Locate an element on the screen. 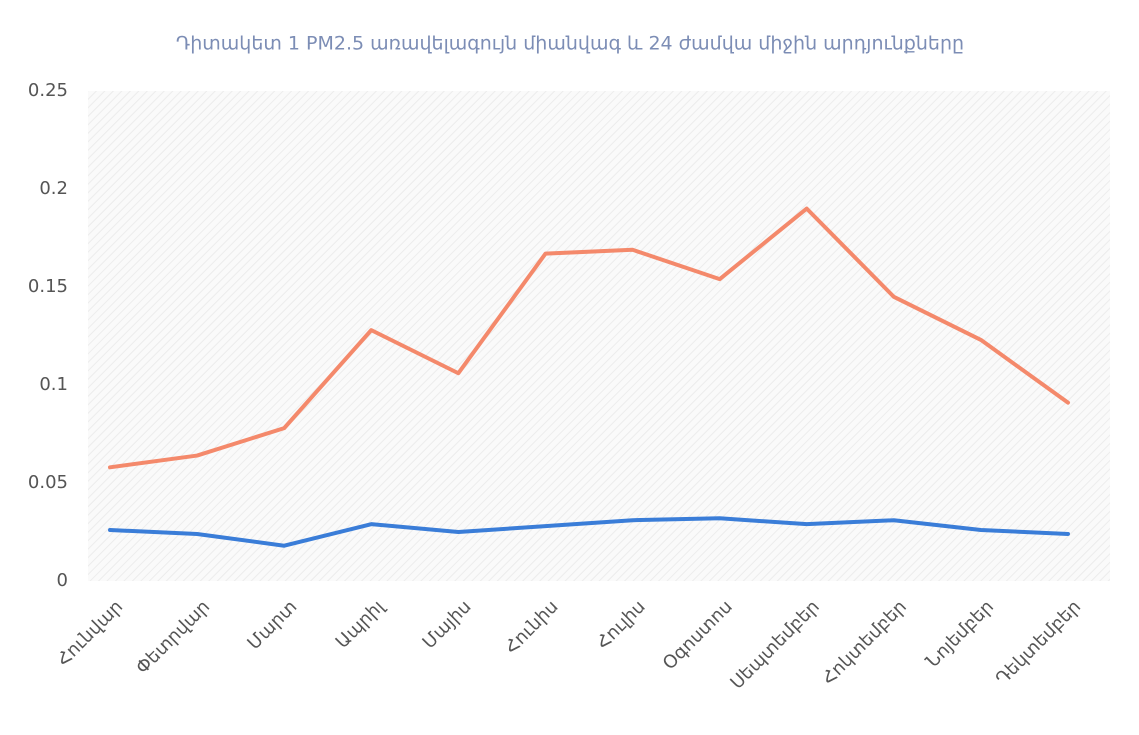 Image resolution: width=1139 pixels, height=735 pixels. y-tick-label: 0.1 is located at coordinates (53, 384).